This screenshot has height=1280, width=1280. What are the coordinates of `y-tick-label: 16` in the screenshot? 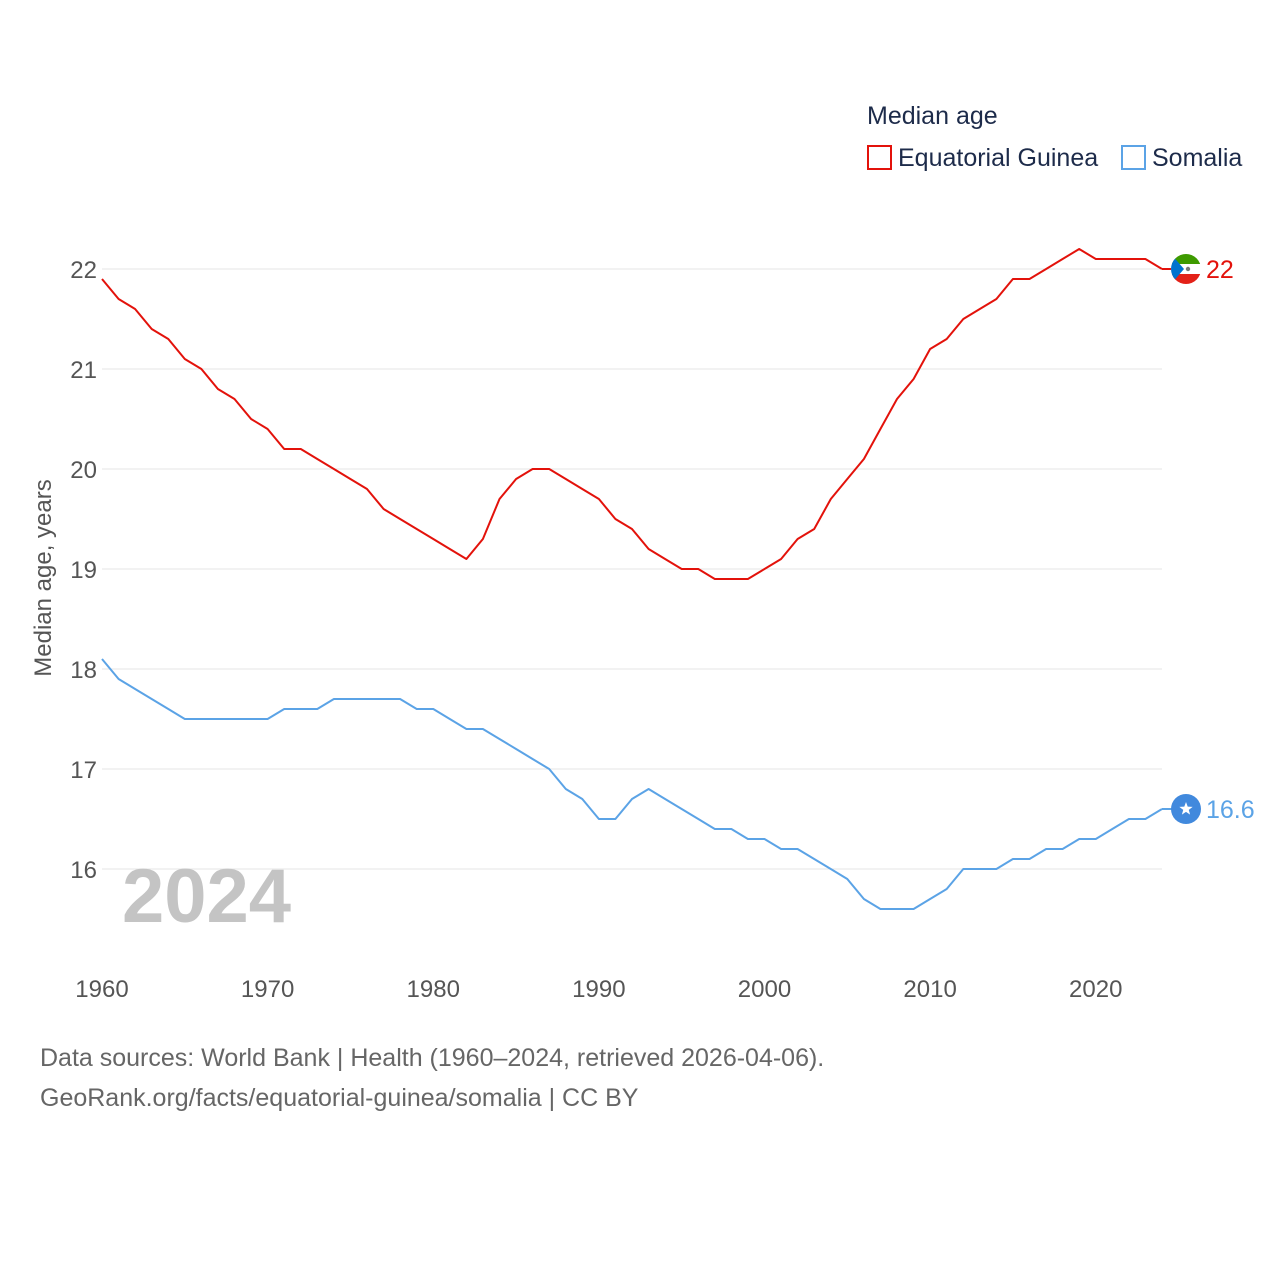 It's located at (83, 870).